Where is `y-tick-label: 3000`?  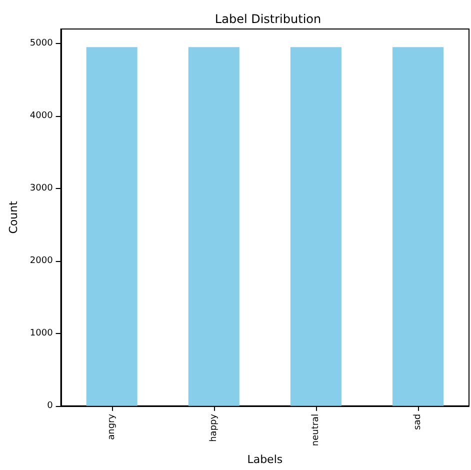
y-tick-label: 3000 is located at coordinates (42, 188).